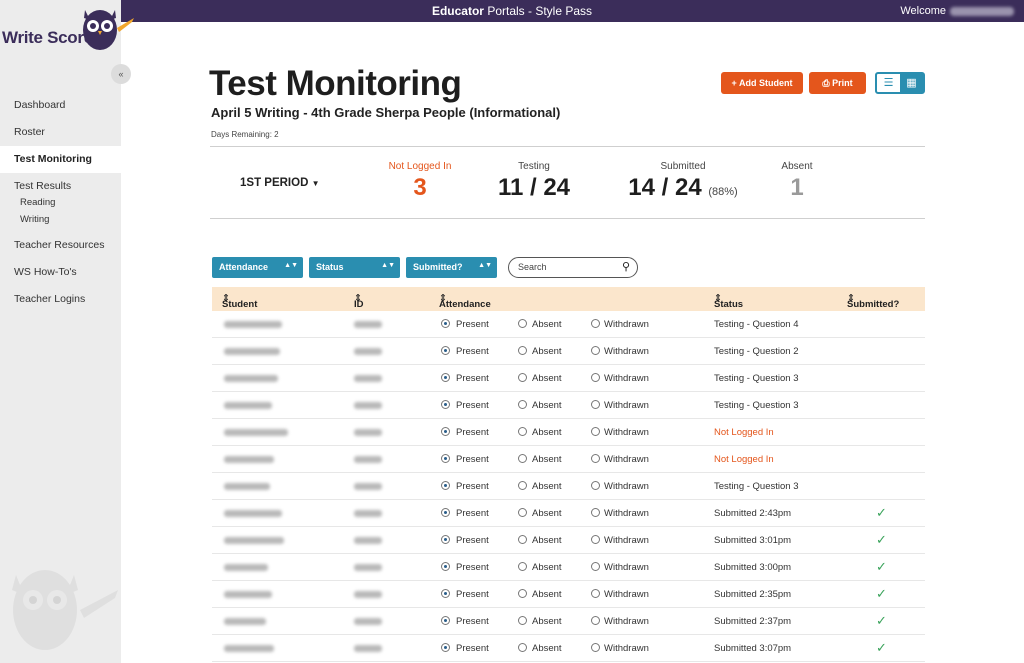 The width and height of the screenshot is (1024, 663). I want to click on status-filter: Status ▲▼, so click(354, 267).